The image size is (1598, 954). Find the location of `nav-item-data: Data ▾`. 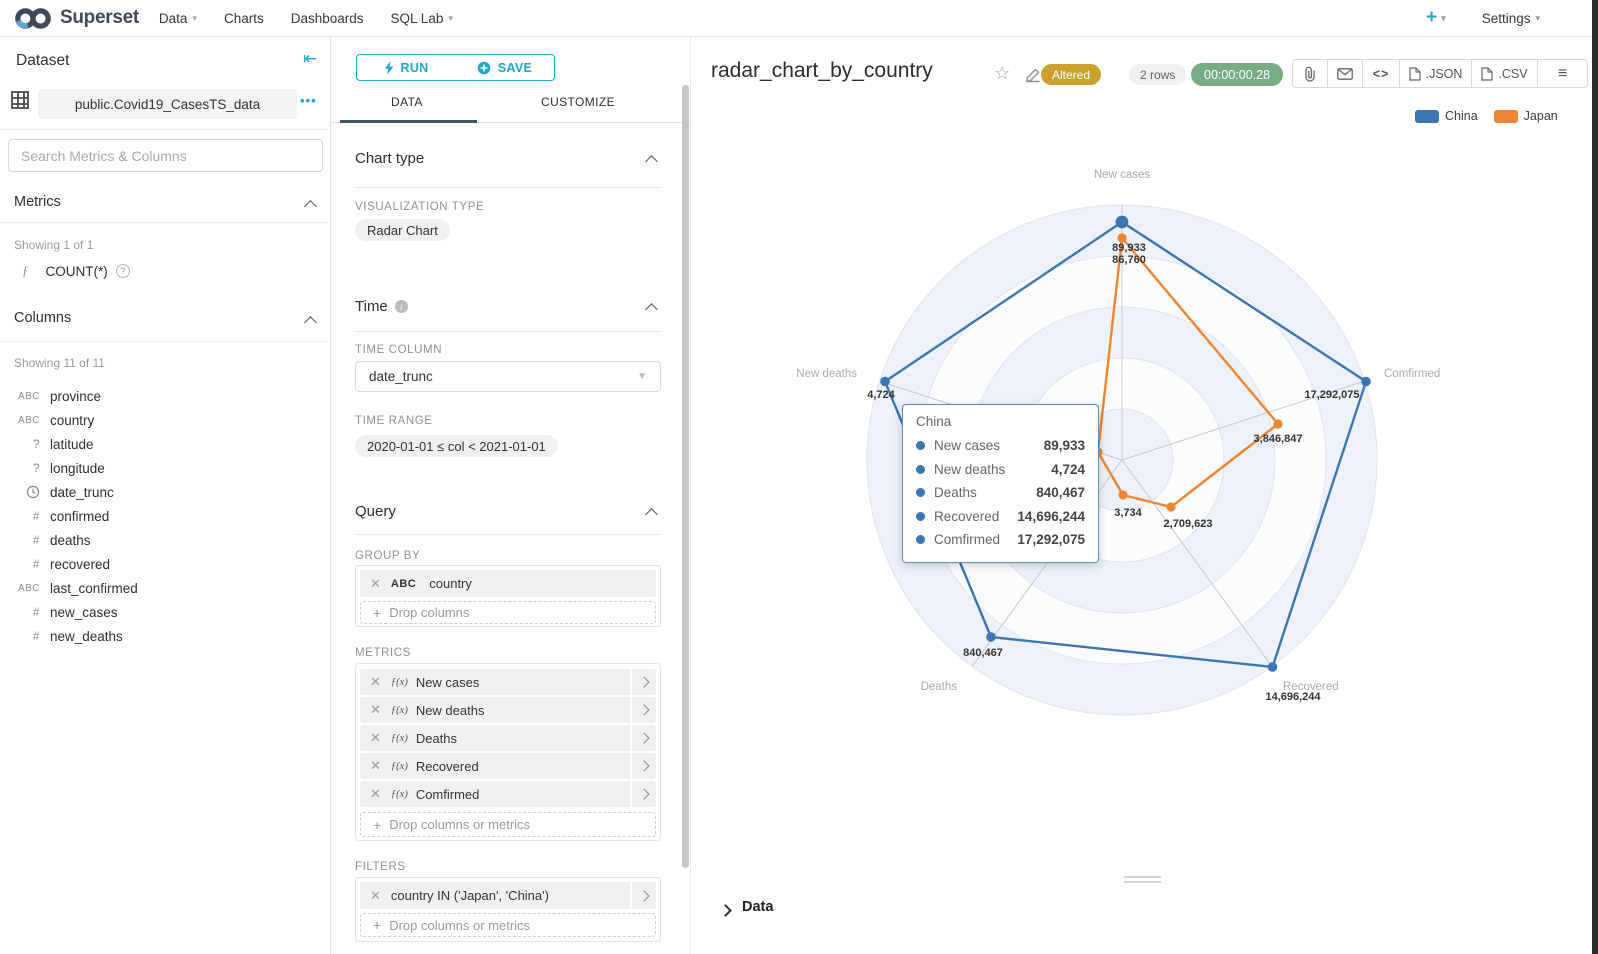

nav-item-data: Data ▾ is located at coordinates (177, 18).